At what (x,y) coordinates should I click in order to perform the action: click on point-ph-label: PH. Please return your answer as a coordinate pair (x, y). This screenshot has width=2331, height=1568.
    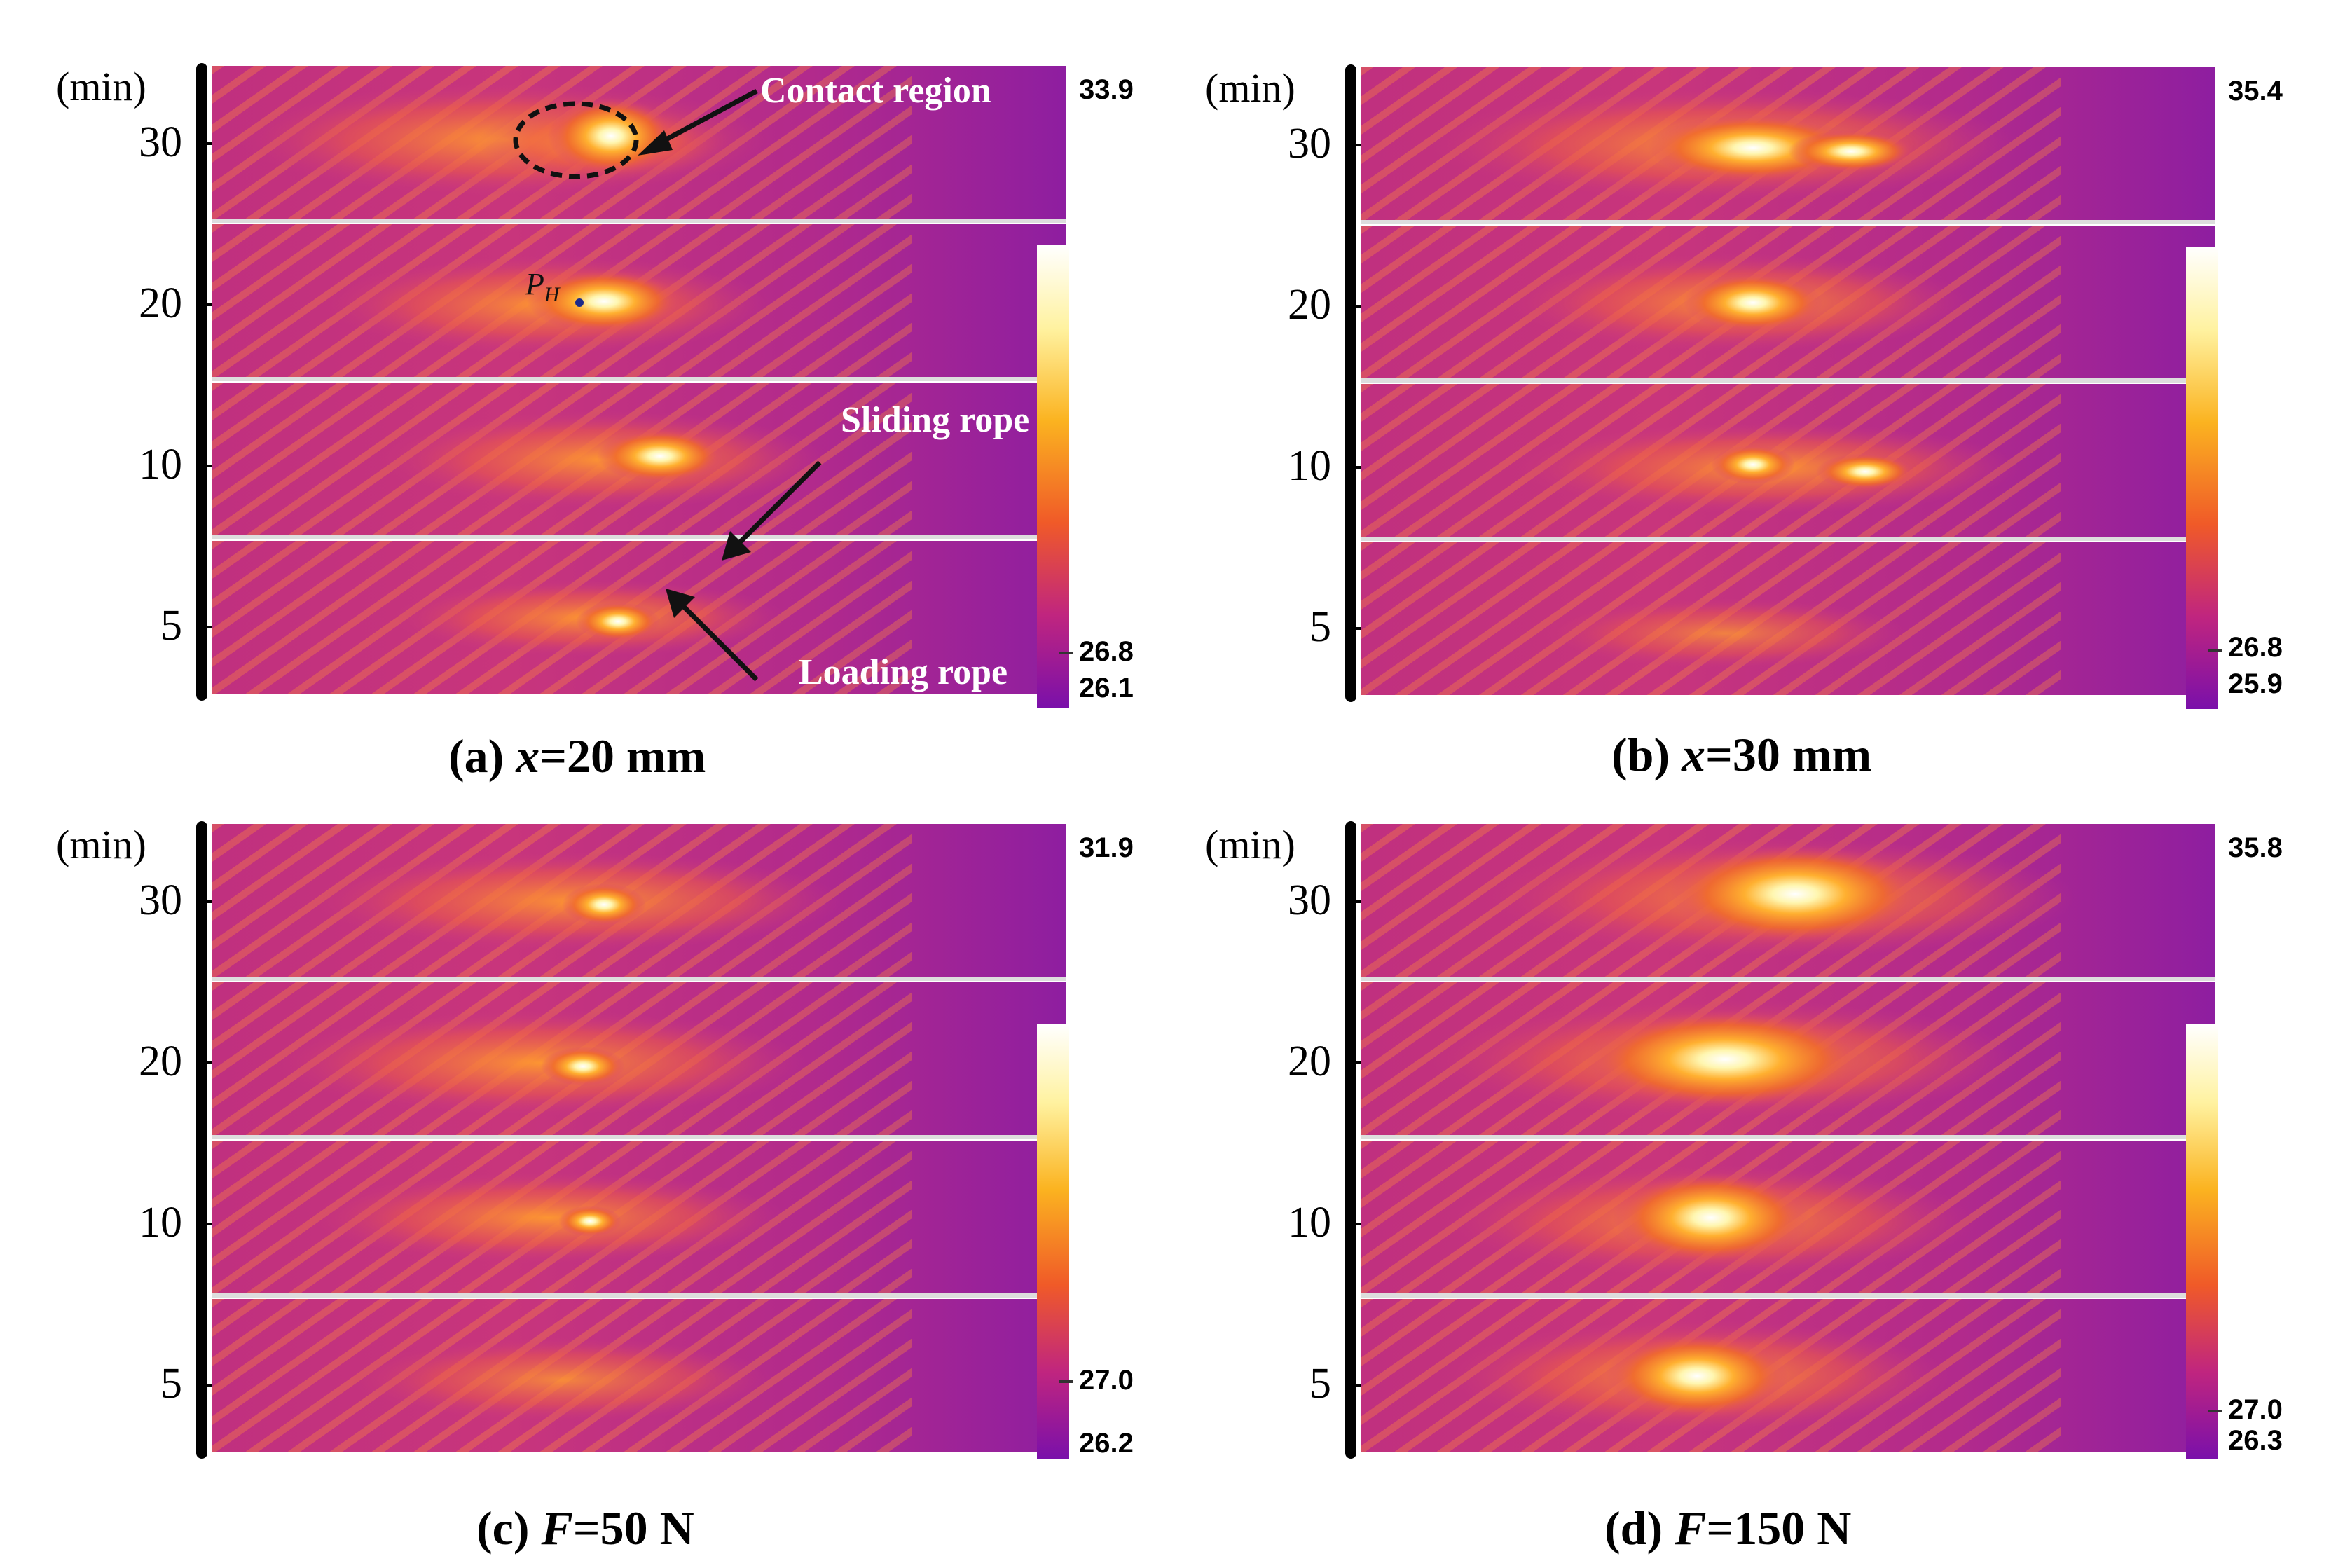
    Looking at the image, I should click on (542, 286).